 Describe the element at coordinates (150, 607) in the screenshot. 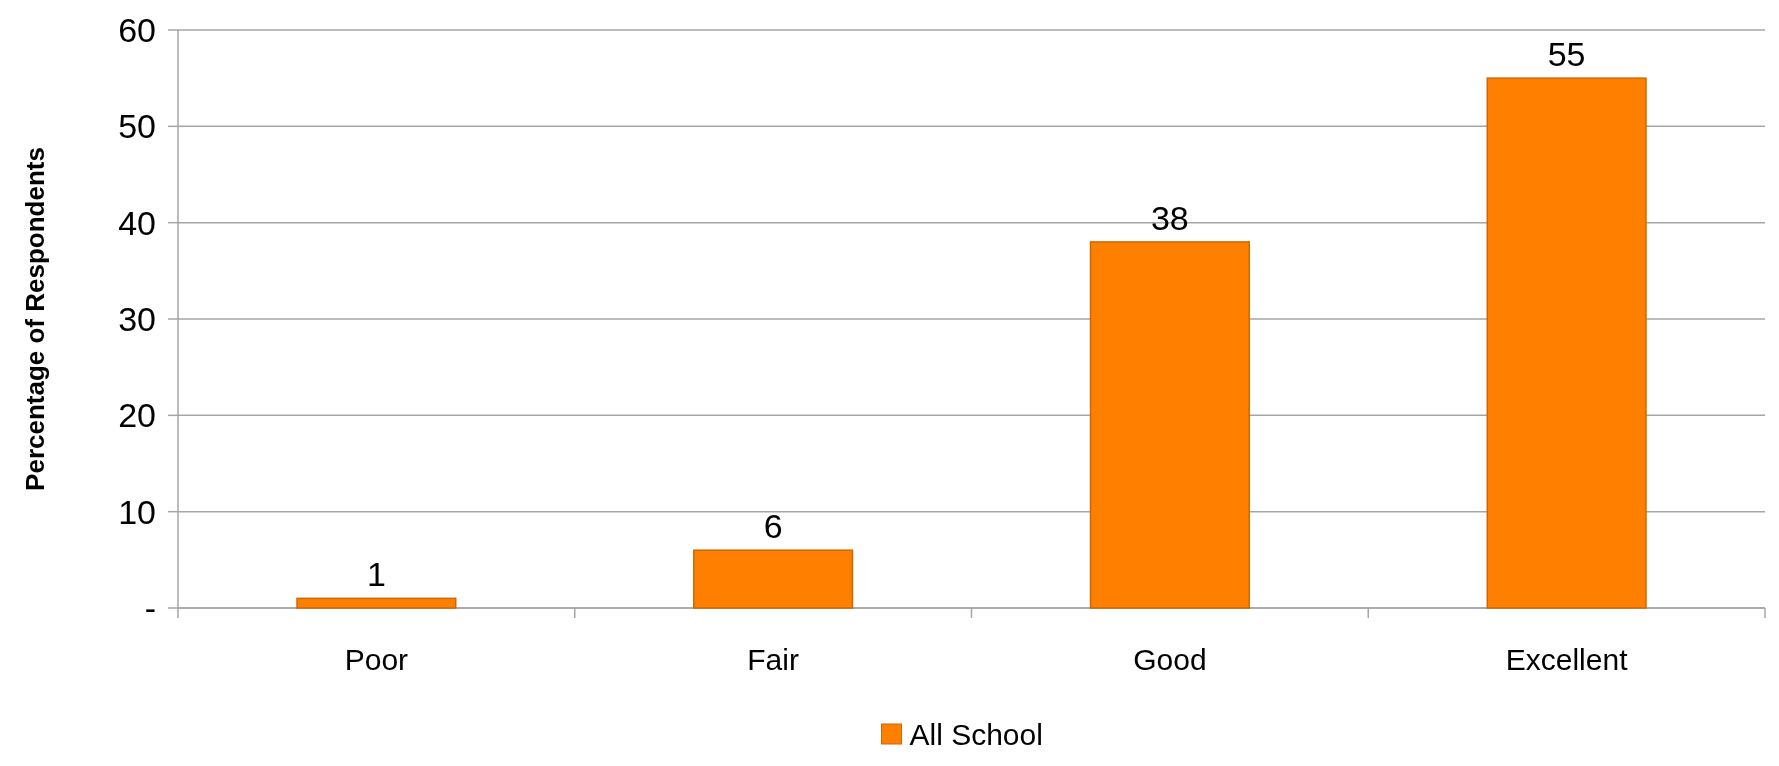

I see `y-tick-label: -` at that location.